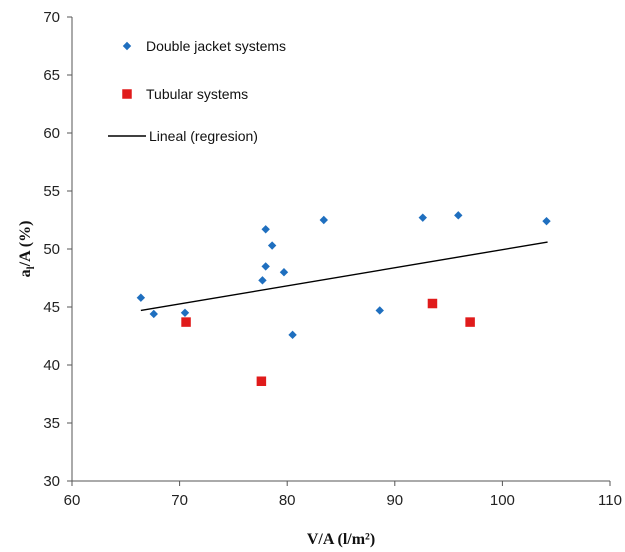  Describe the element at coordinates (51, 481) in the screenshot. I see `y-tick-label: 30` at that location.